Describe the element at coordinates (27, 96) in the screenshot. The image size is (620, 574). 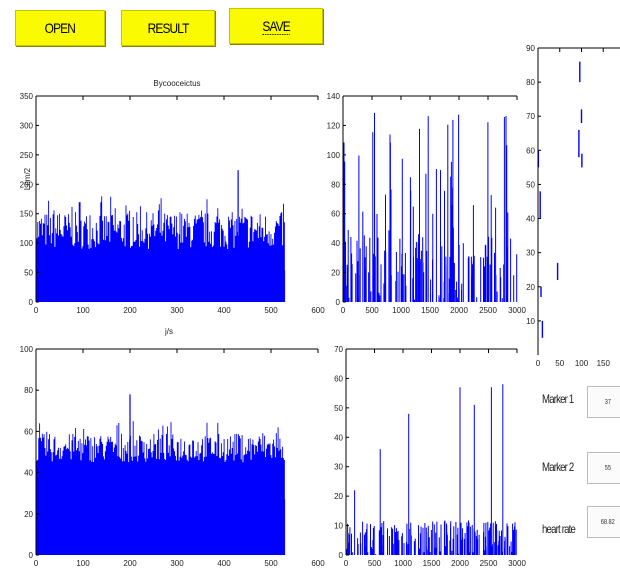
I see `ytick-label: 350` at that location.